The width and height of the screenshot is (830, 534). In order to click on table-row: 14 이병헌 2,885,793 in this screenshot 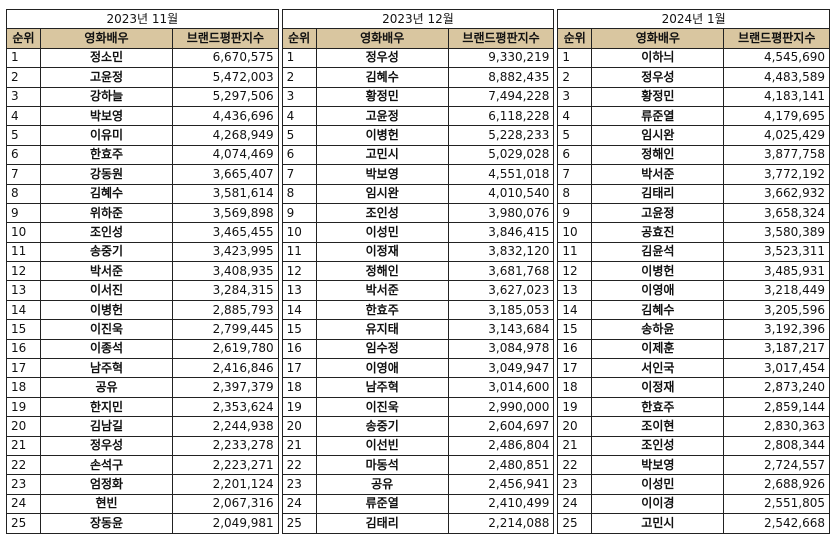, I will do `click(142, 310)`.